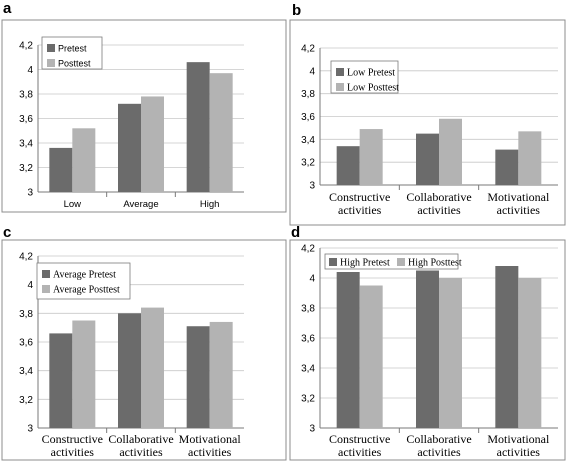  Describe the element at coordinates (84, 275) in the screenshot. I see `legend-label: Average Pretest` at that location.